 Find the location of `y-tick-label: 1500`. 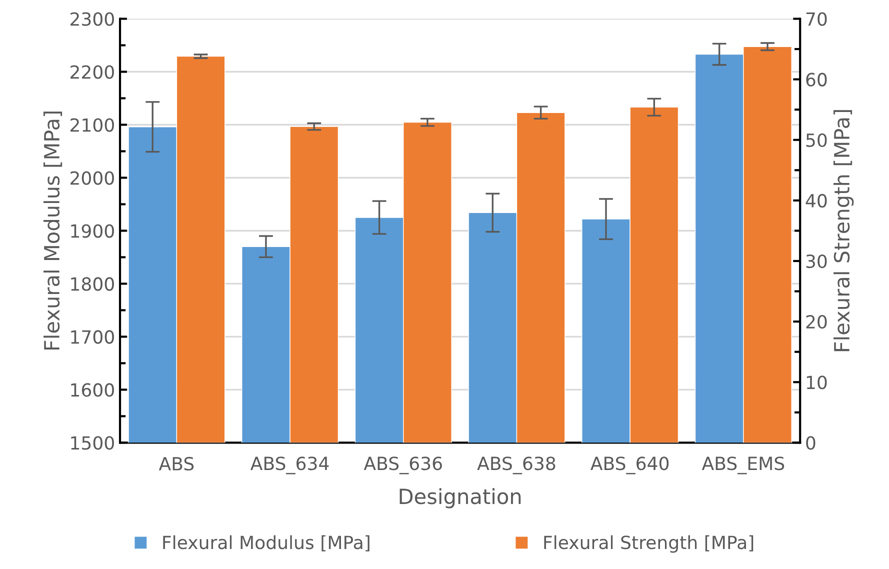

y-tick-label: 1500 is located at coordinates (92, 443).